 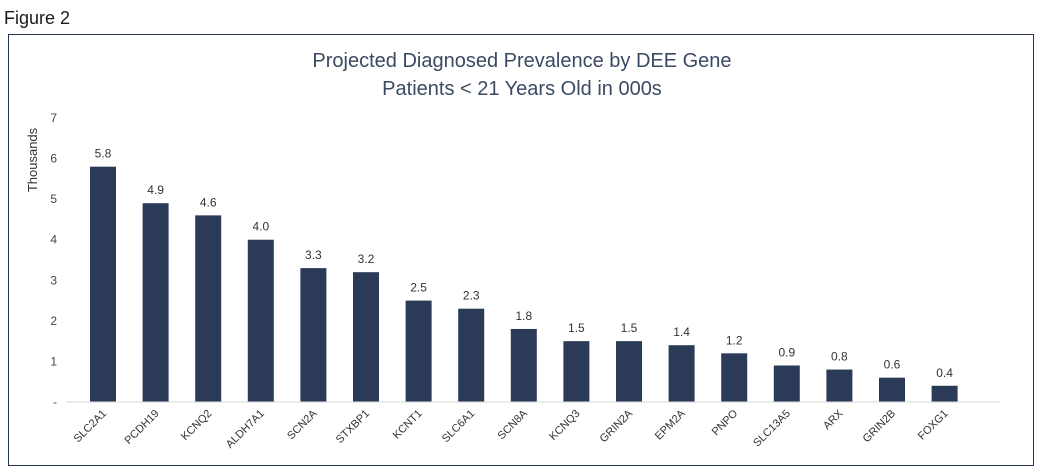 I want to click on x-tick-label: PNPO, so click(x=725, y=422).